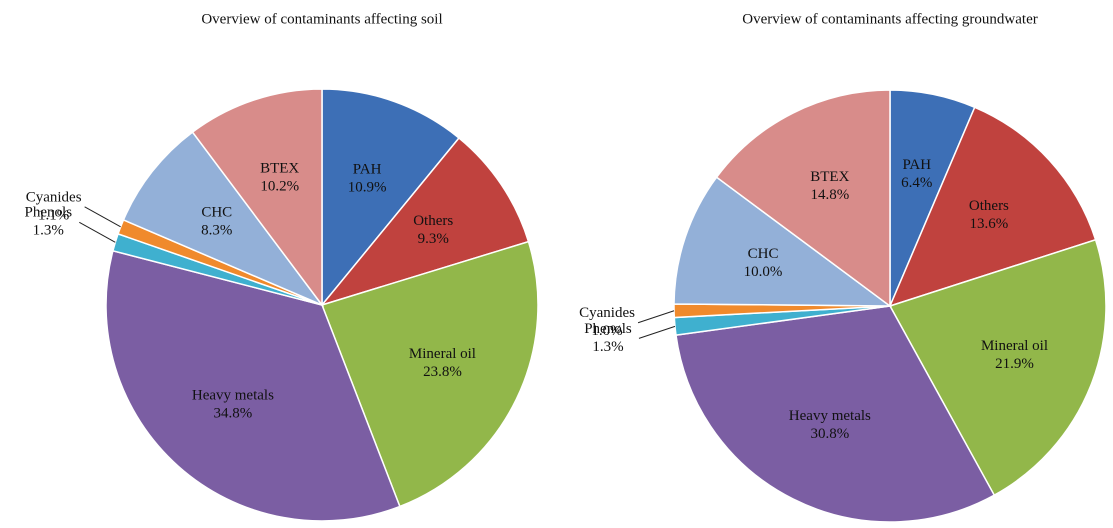 This screenshot has height=528, width=1113. What do you see at coordinates (321, 19) in the screenshot?
I see `chart-title: Overview of contaminants affecting soil` at bounding box center [321, 19].